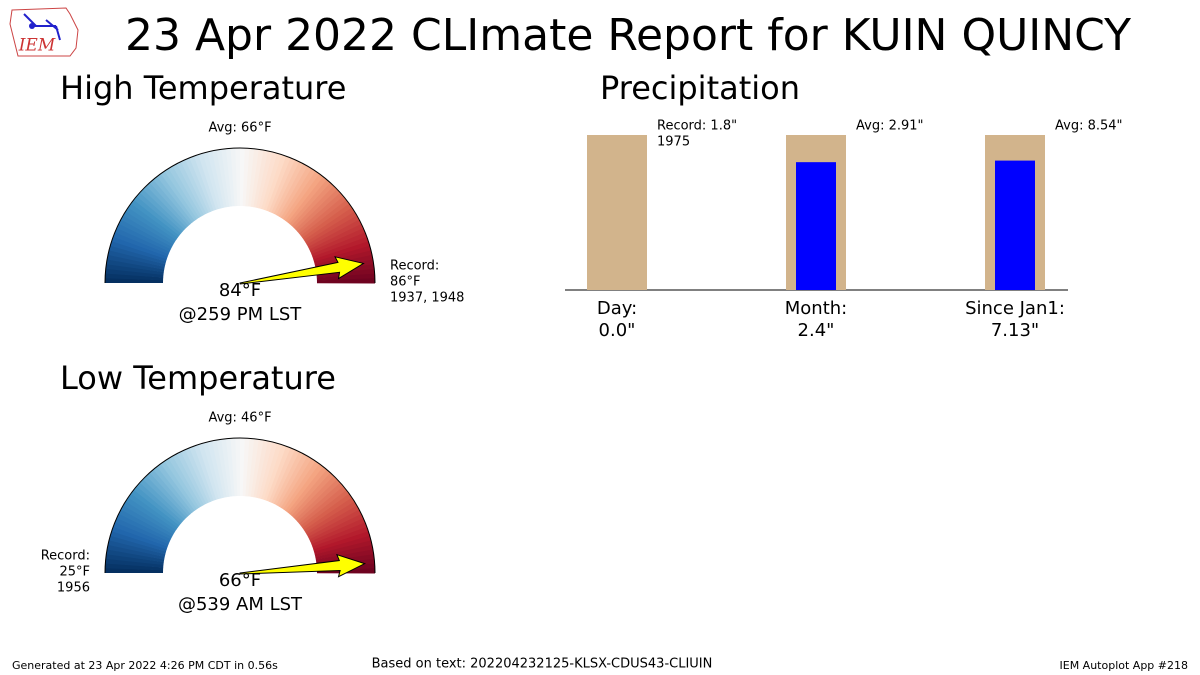  Describe the element at coordinates (203, 88) in the screenshot. I see `gauge-title: High Temperature` at that location.